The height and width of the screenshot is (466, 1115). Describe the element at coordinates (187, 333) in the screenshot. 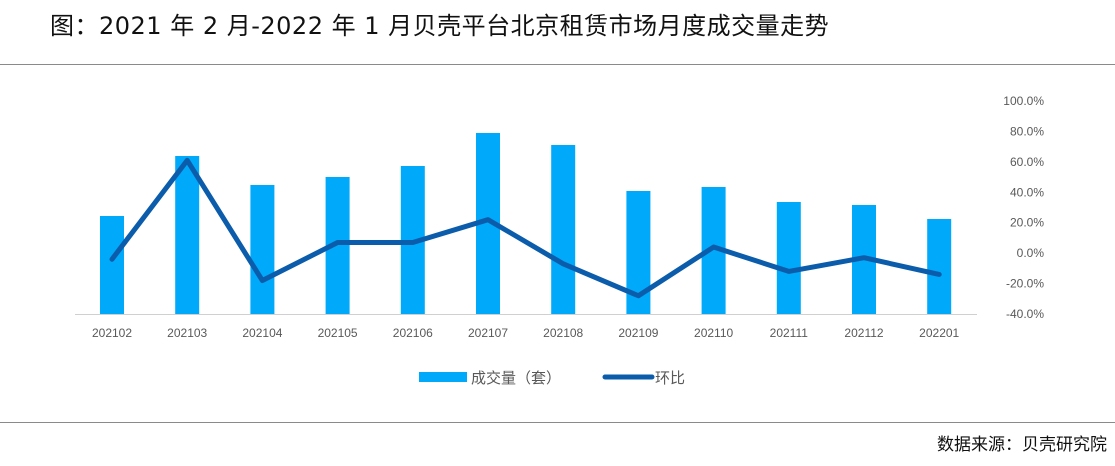

I see `x-tick-label: 202103` at that location.